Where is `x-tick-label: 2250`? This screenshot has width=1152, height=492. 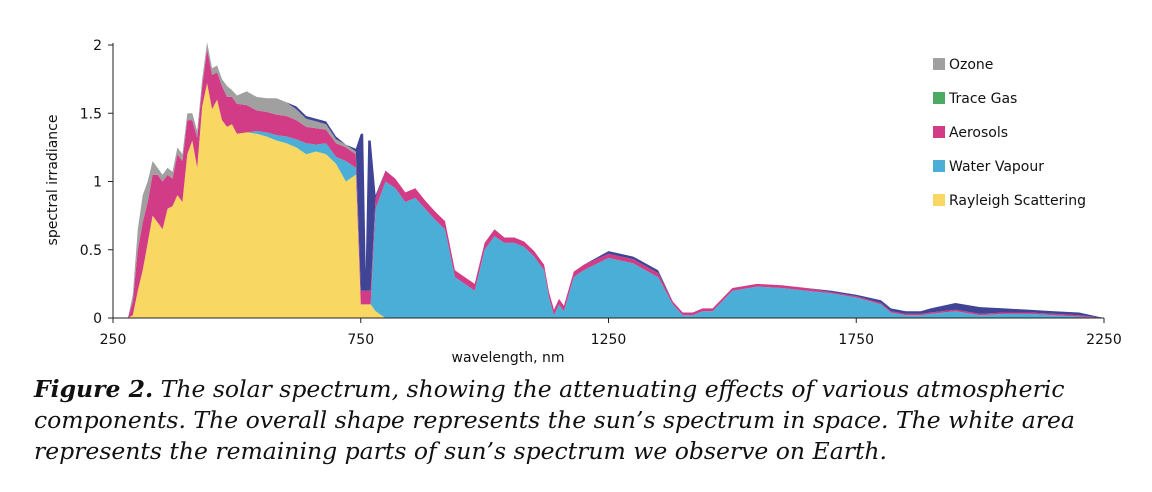 x-tick-label: 2250 is located at coordinates (1104, 340).